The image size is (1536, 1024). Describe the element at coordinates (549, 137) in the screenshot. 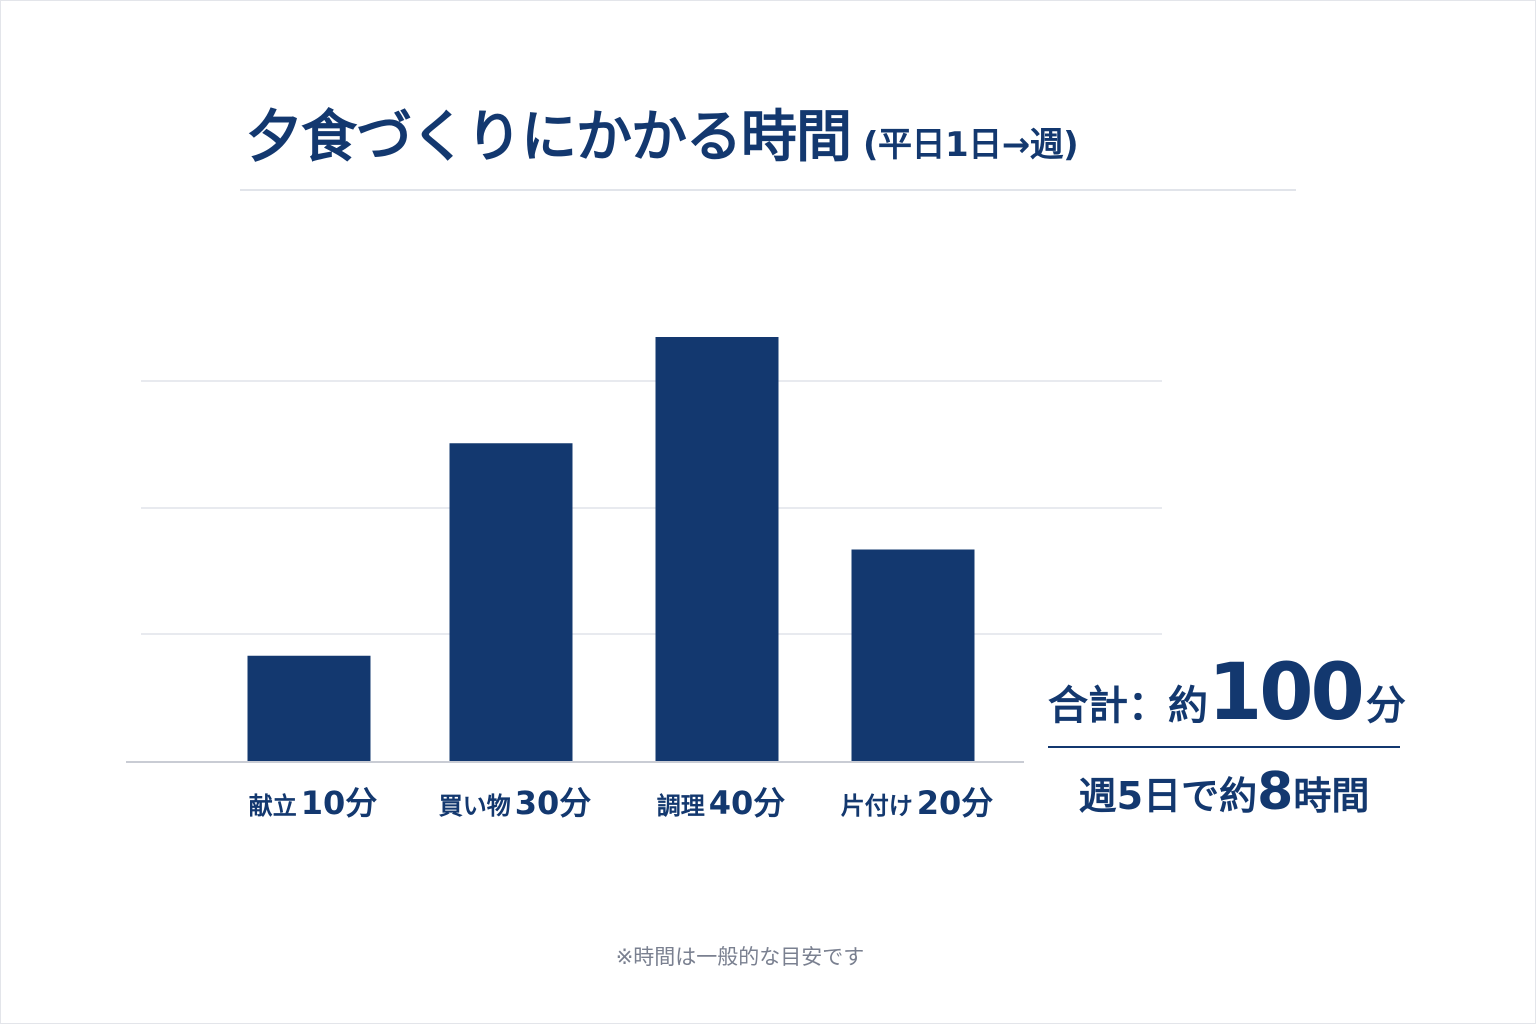

I see `chart-title-main: 夕食づくりにかかる時間` at that location.